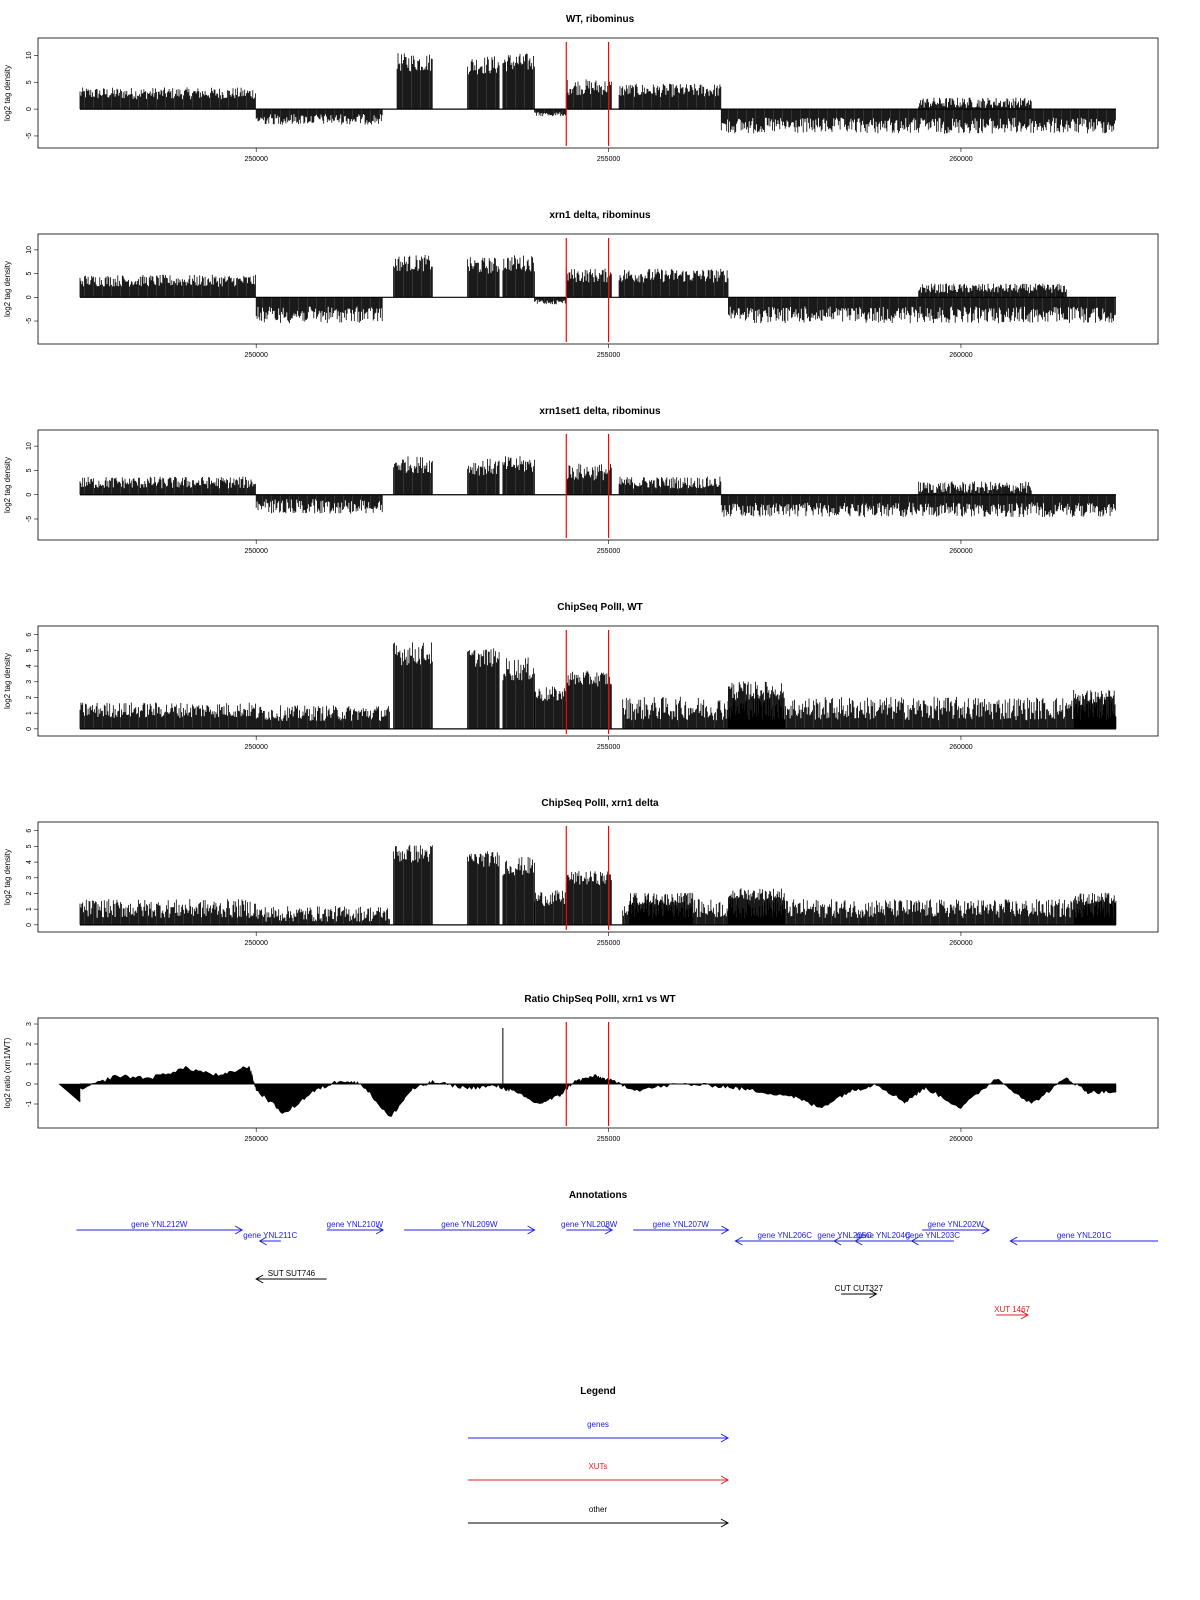  What do you see at coordinates (600, 215) in the screenshot?
I see `panel-title: xrn1 delta, ribominus` at bounding box center [600, 215].